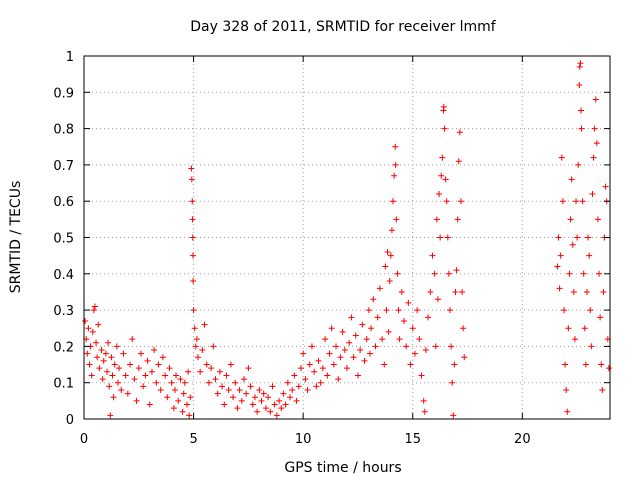  I want to click on y-tick-label: 0.9, so click(63, 93).